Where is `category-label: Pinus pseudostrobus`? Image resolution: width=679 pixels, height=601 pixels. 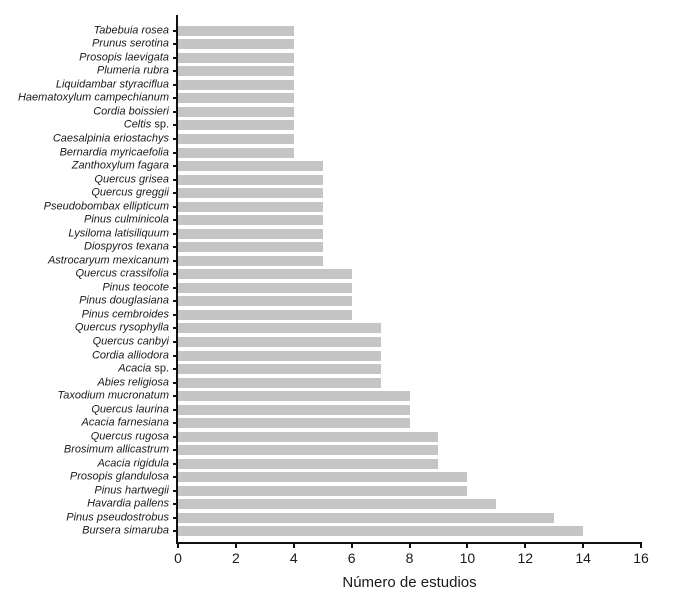
category-label: Pinus pseudostrobus is located at coordinates (117, 517).